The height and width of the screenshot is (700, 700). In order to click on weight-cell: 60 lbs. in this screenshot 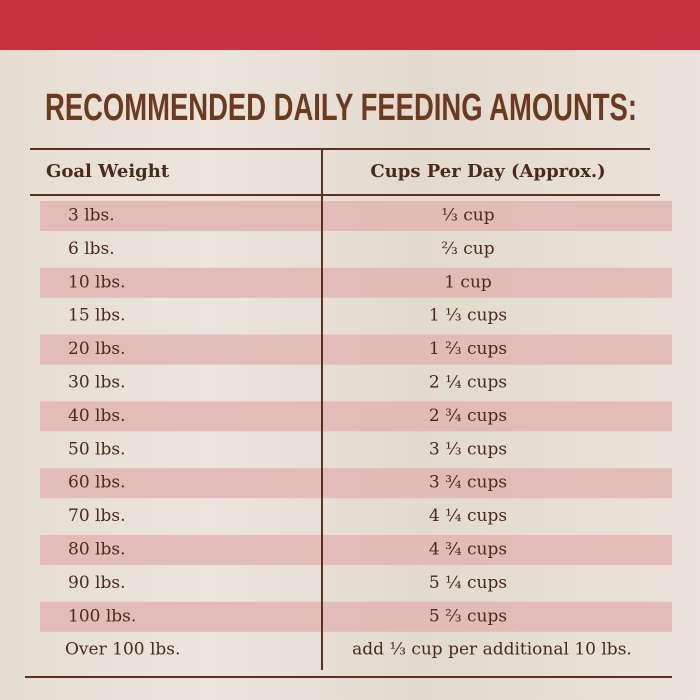, I will do `click(96, 483)`.